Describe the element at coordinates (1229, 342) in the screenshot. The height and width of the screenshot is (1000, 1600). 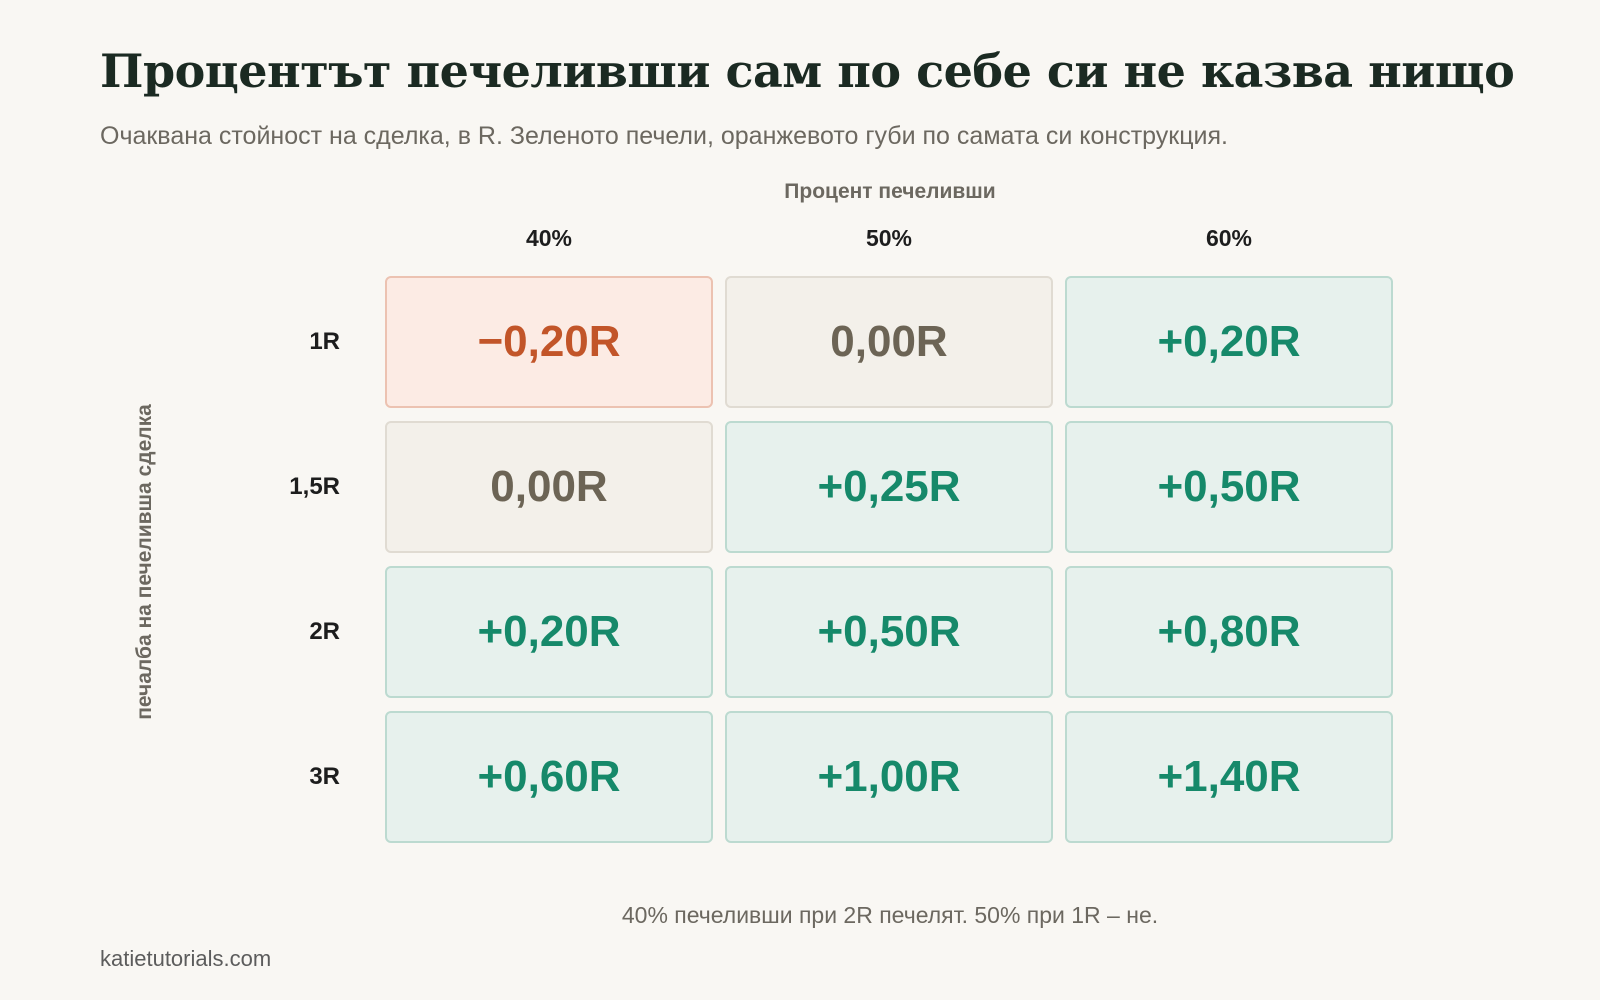
I see `ev-cell-r1-c3: +0,20R` at that location.